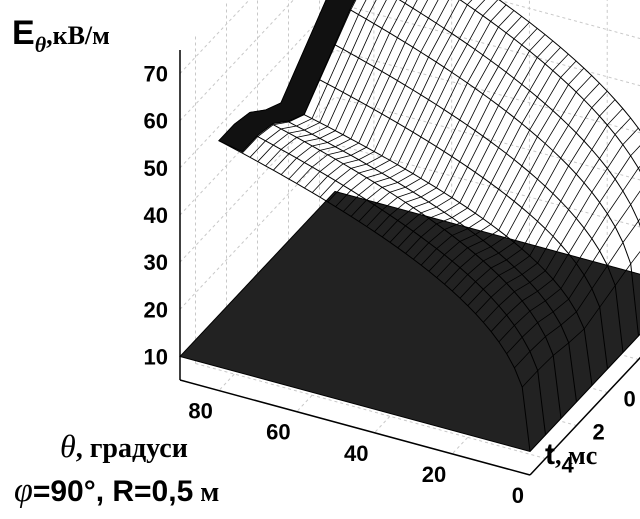 This screenshot has height=519, width=640. I want to click on z-tick-label: 40, so click(156, 215).